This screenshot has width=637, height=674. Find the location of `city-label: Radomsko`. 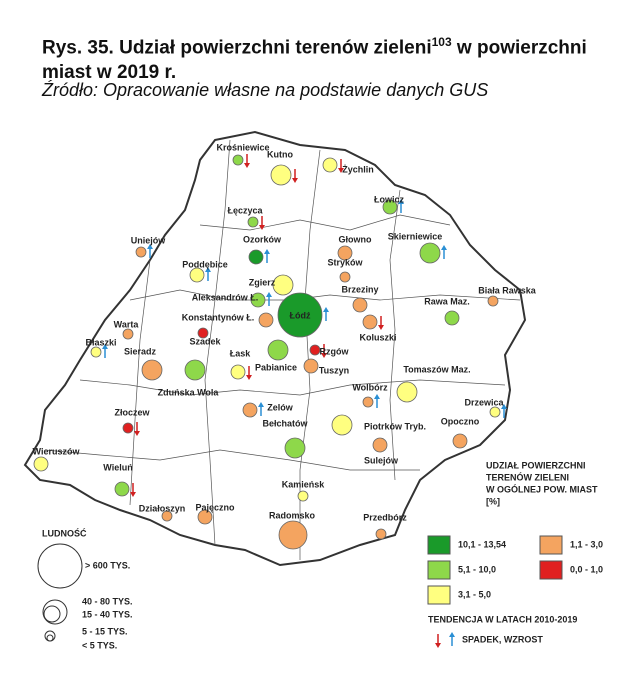

city-label: Radomsko is located at coordinates (292, 515).